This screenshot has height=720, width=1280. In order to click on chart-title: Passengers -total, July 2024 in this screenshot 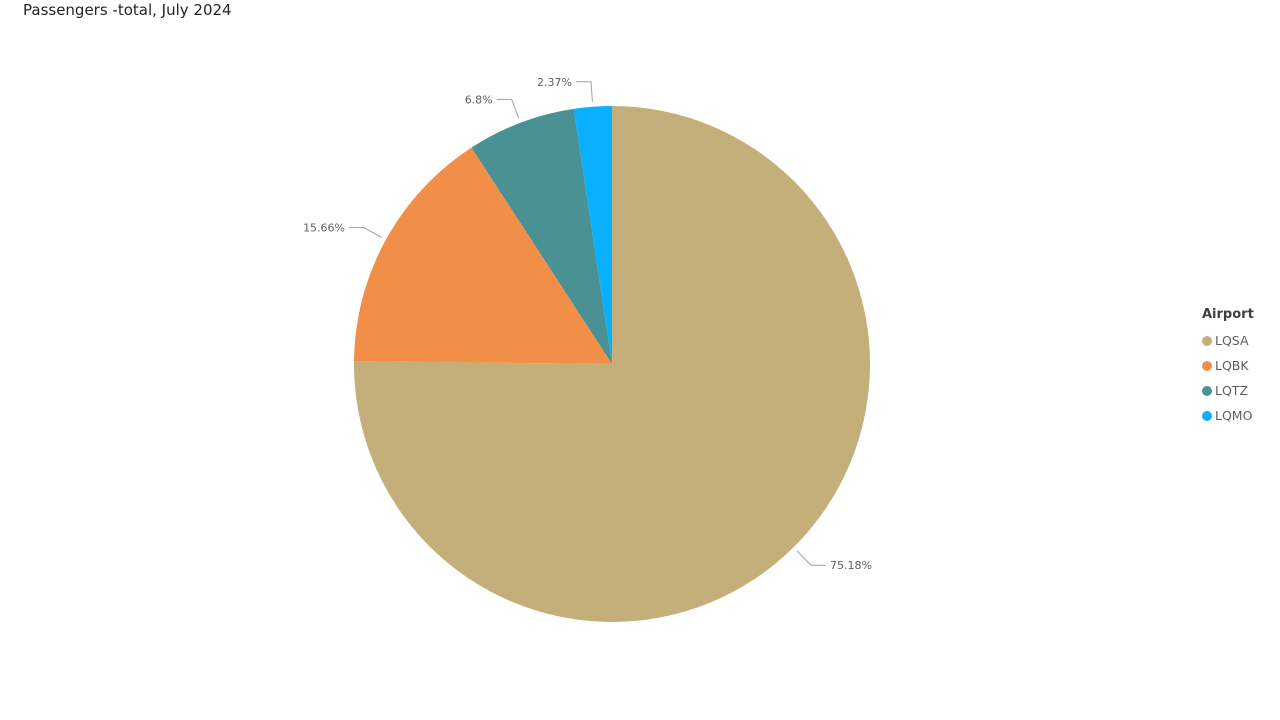, I will do `click(127, 10)`.